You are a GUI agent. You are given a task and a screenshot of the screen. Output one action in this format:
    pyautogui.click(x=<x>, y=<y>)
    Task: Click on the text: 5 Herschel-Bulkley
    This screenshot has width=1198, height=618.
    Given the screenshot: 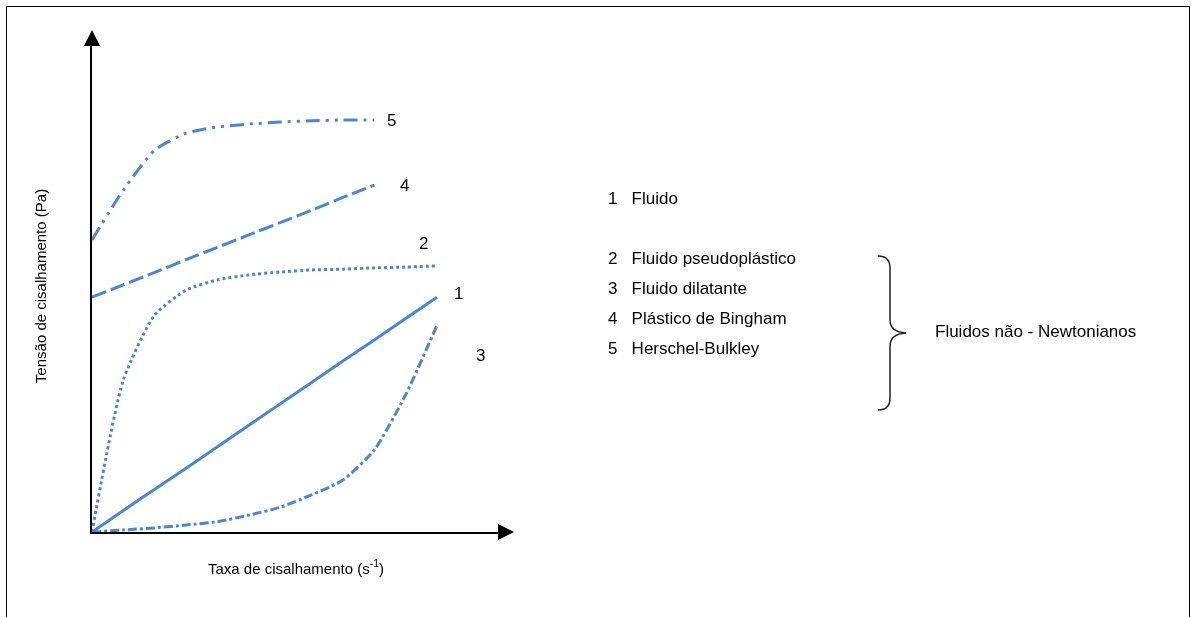 What is the action you would take?
    pyautogui.click(x=684, y=349)
    